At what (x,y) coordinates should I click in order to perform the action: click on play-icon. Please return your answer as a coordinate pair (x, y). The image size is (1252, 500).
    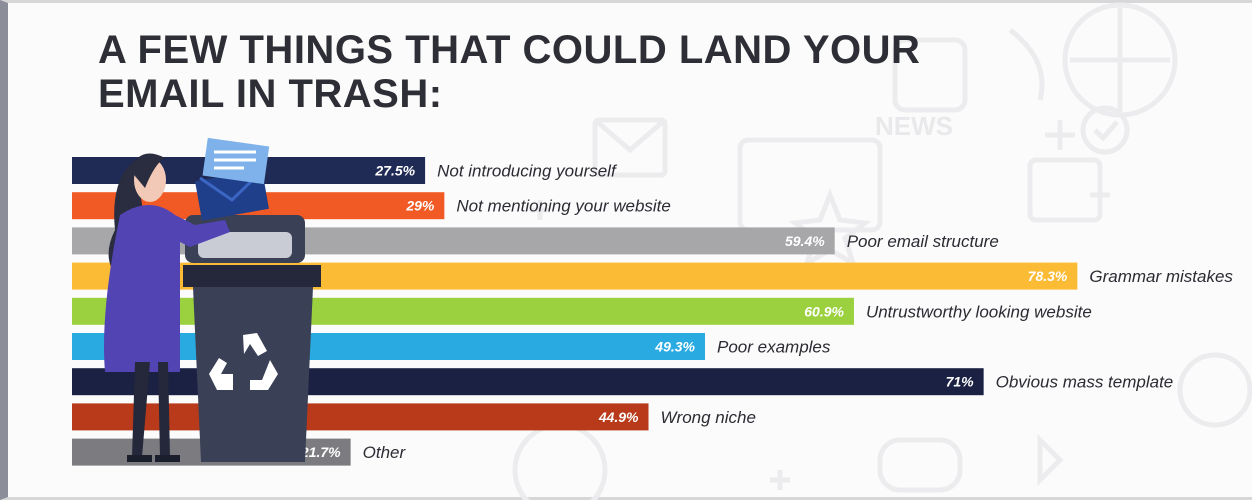
    Looking at the image, I should click on (1050, 460).